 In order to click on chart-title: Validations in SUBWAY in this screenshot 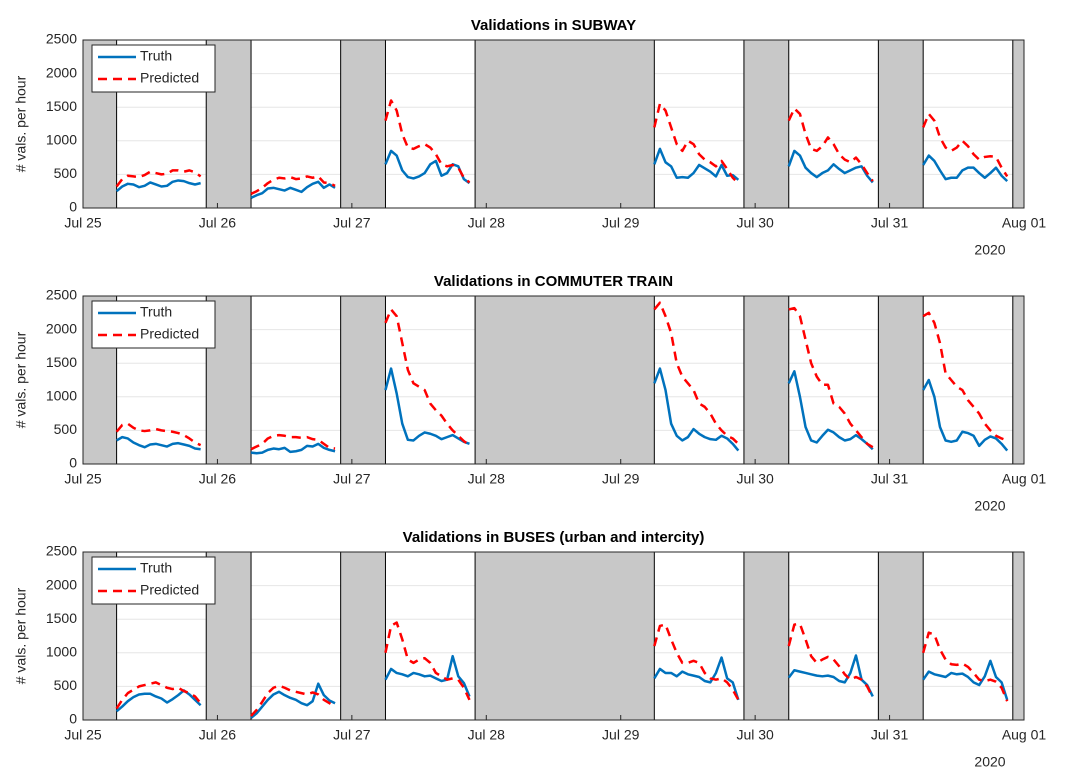, I will do `click(553, 25)`.